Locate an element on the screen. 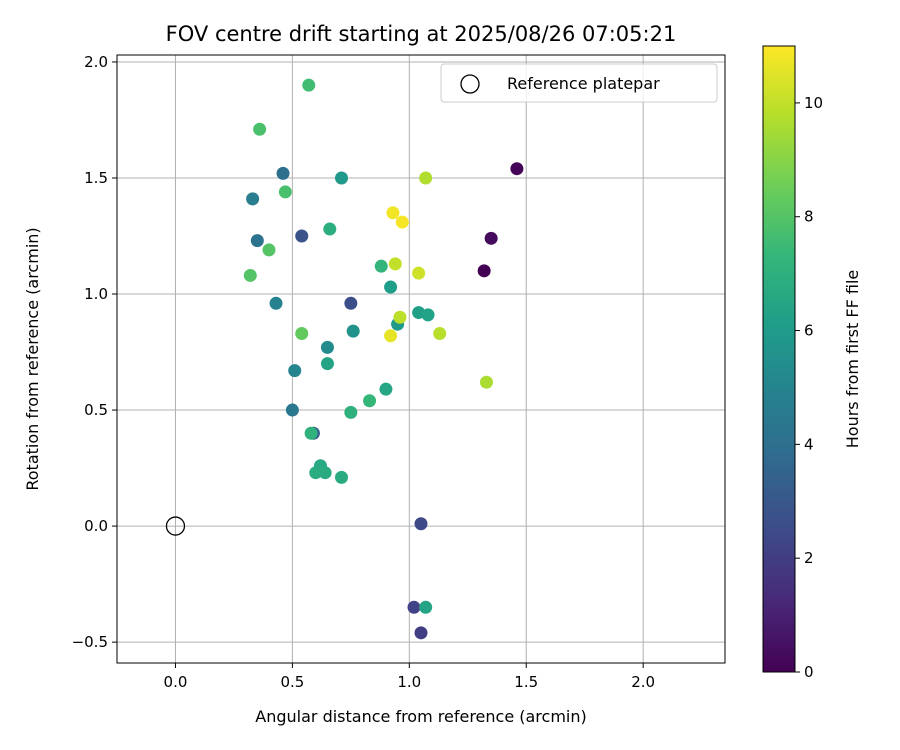  colorbar-frame is located at coordinates (779, 359).